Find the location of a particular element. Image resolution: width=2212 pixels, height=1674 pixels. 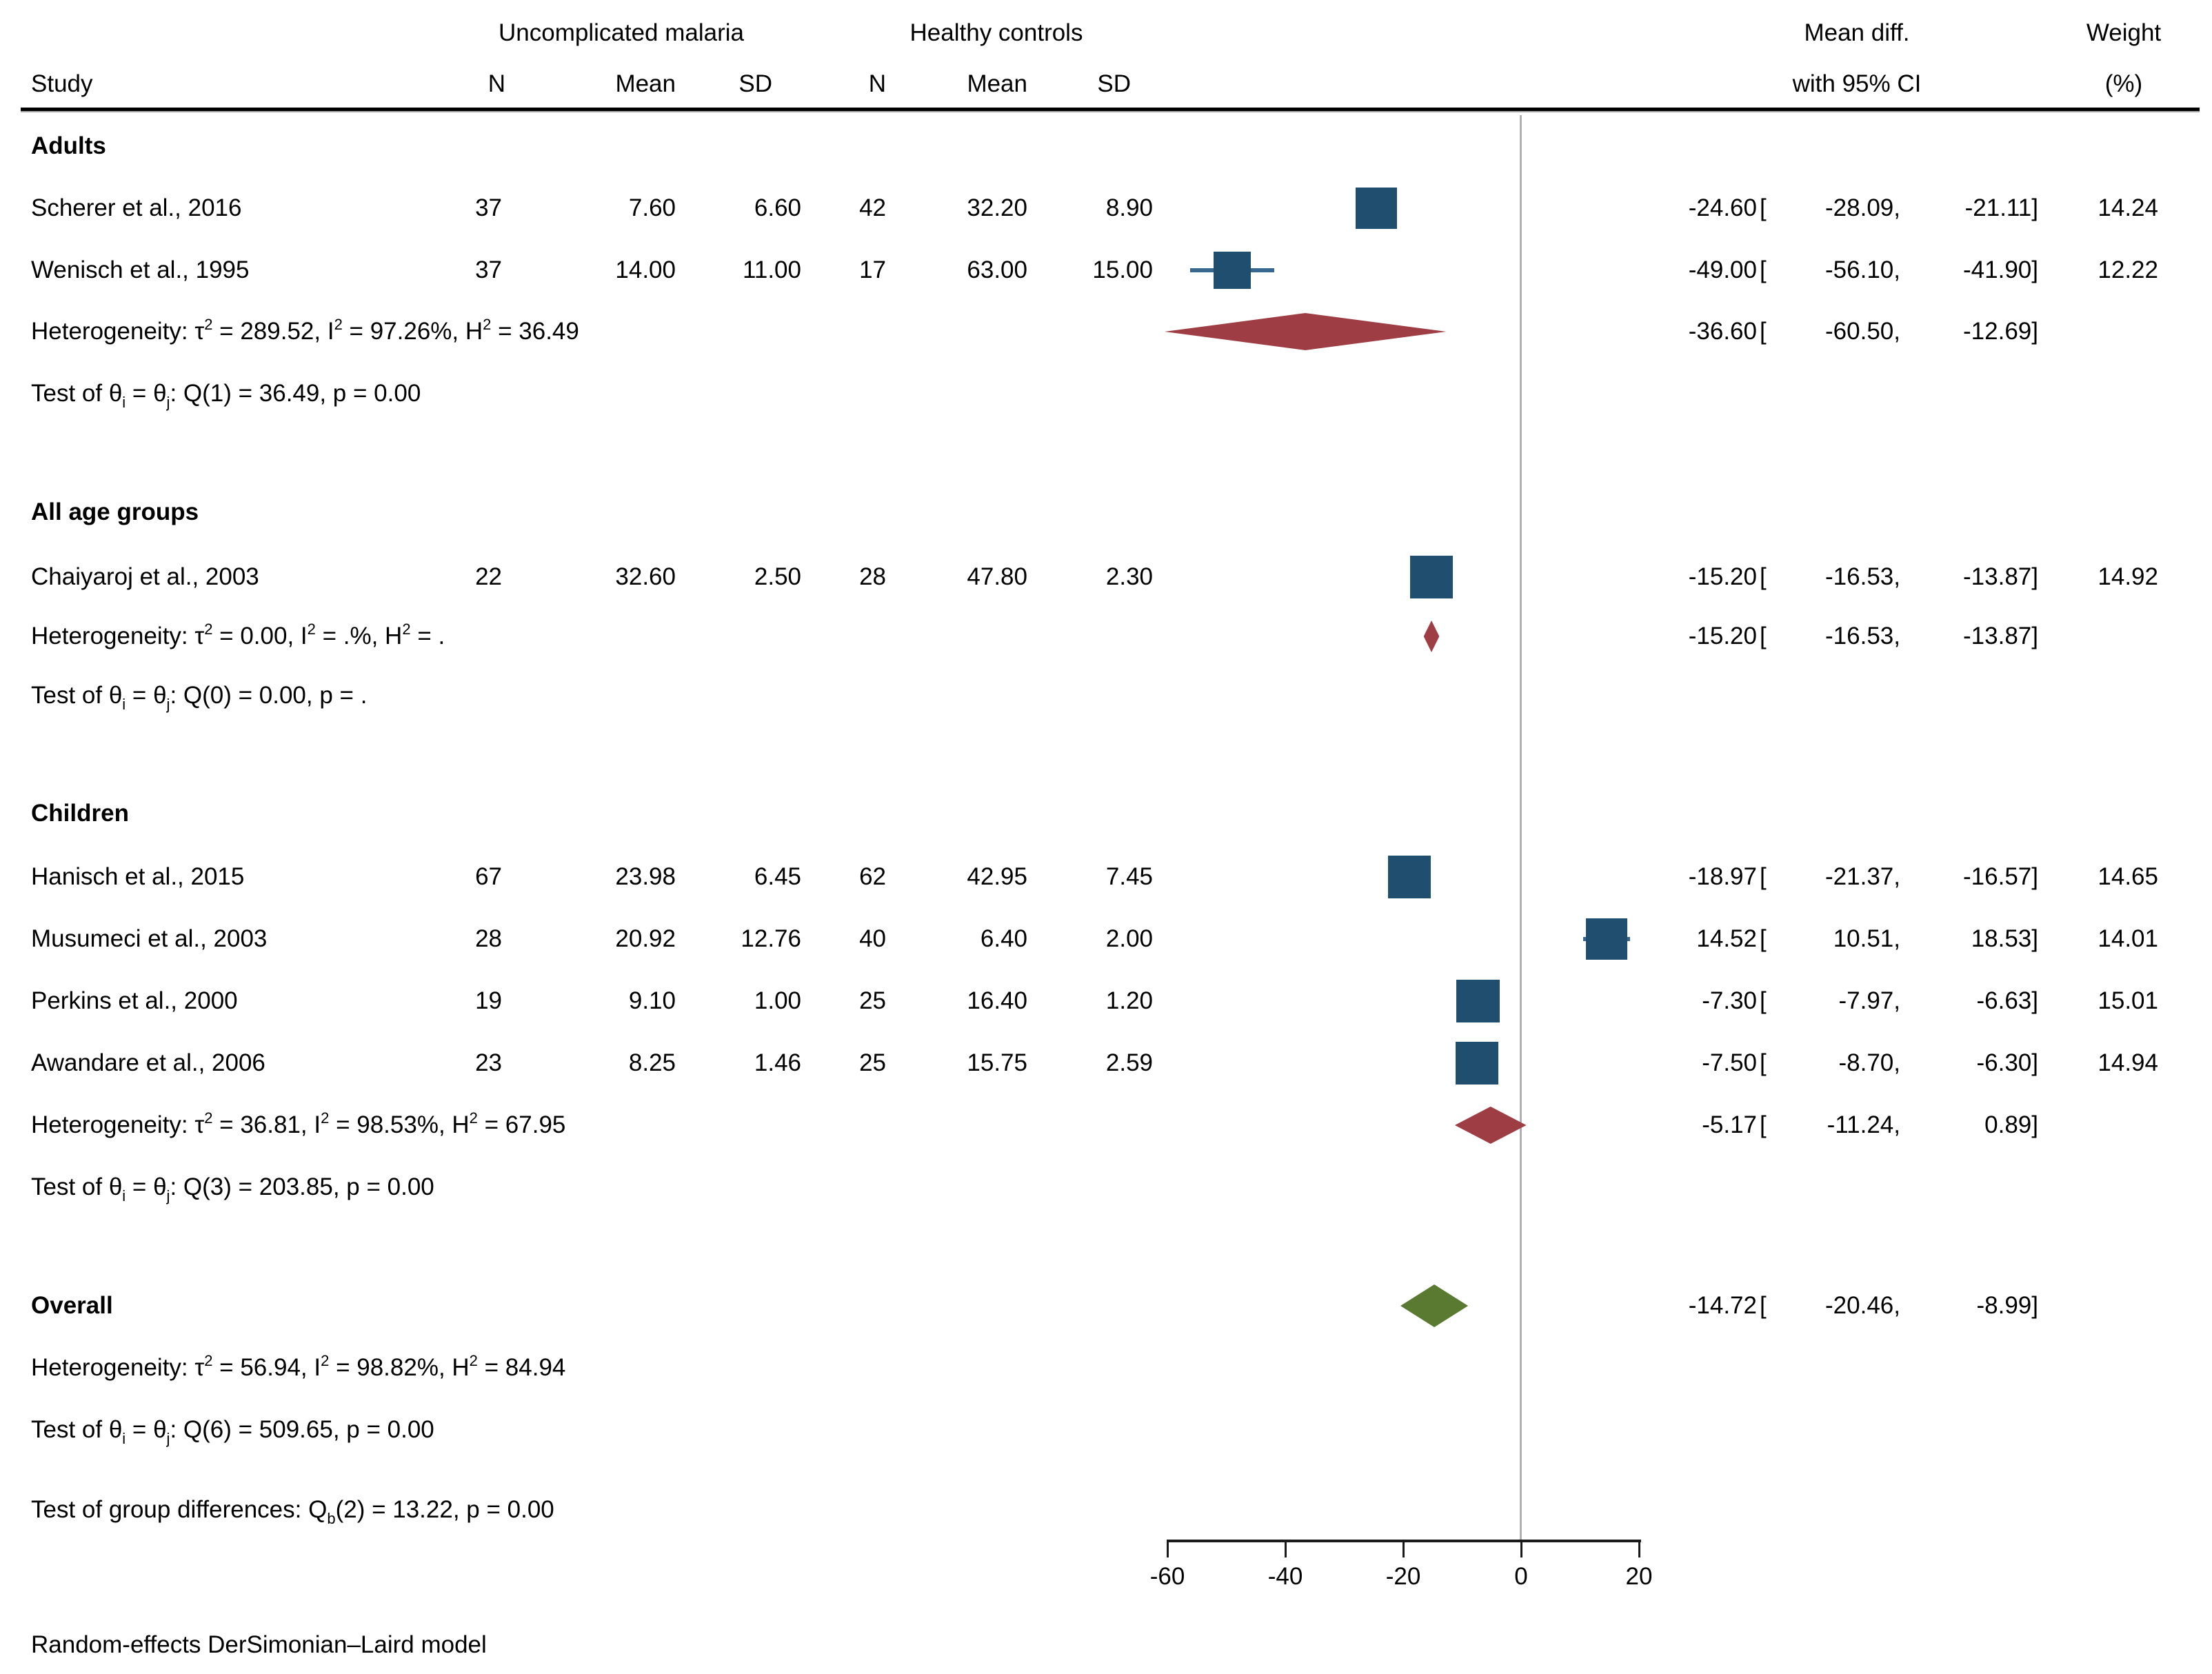

weight-header-line2: (%) is located at coordinates (2123, 83).